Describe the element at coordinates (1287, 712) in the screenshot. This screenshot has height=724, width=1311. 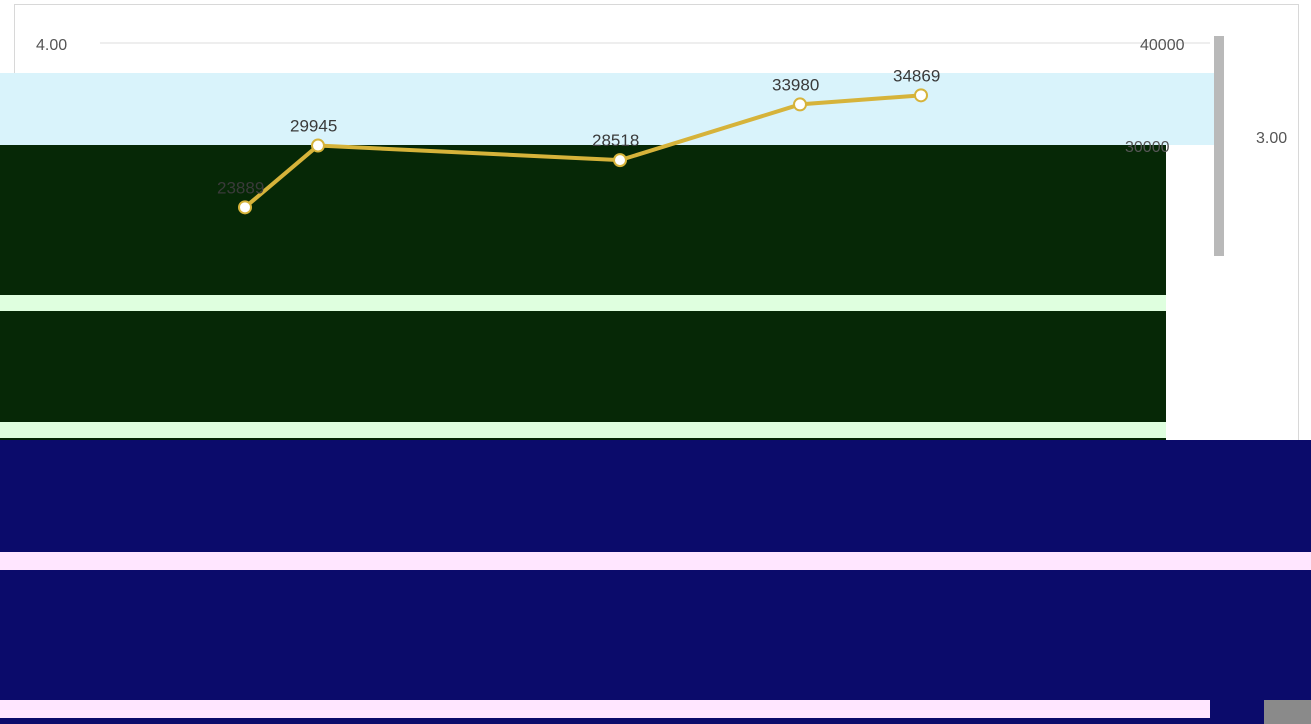
I see `corner-block` at that location.